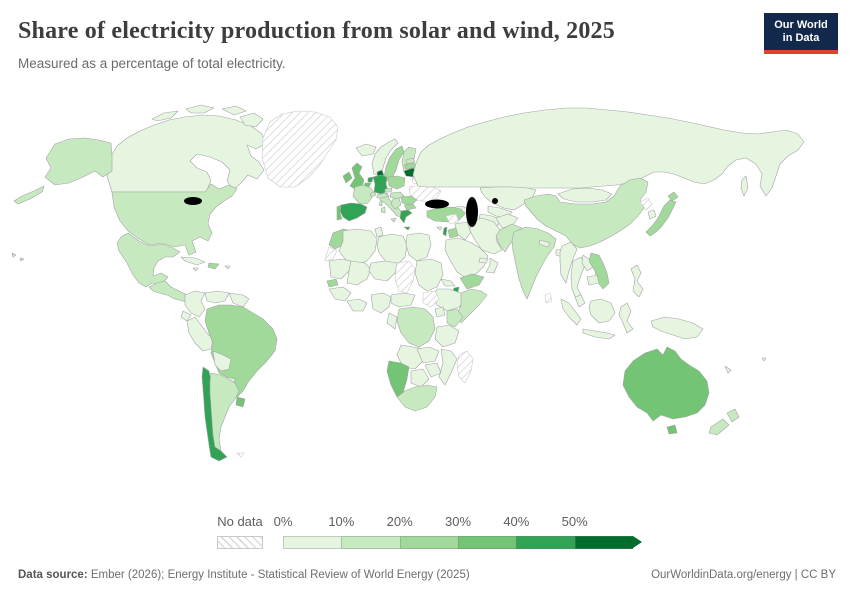 The width and height of the screenshot is (850, 600). Describe the element at coordinates (363, 194) in the screenshot. I see `country-france` at that location.